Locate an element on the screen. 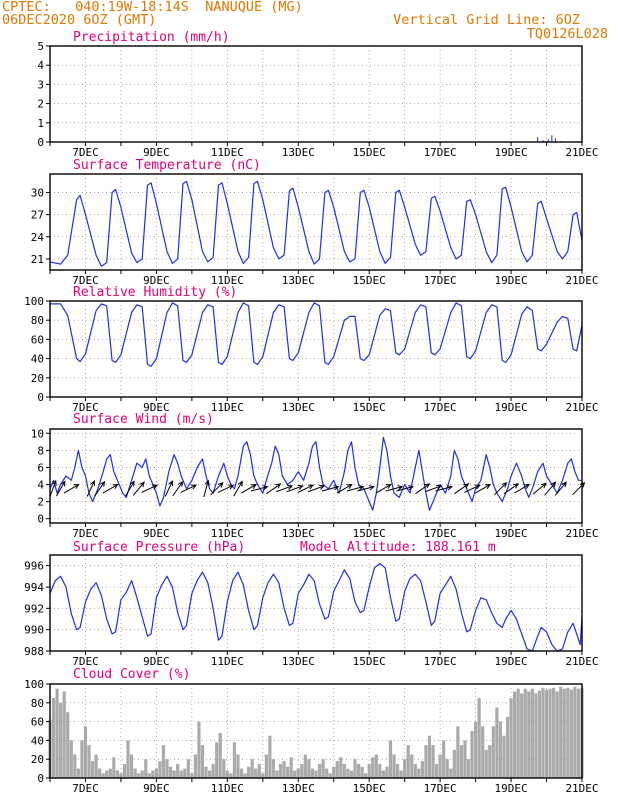 Image resolution: width=618 pixels, height=800 pixels. y-tick-label: 996 is located at coordinates (34, 566).